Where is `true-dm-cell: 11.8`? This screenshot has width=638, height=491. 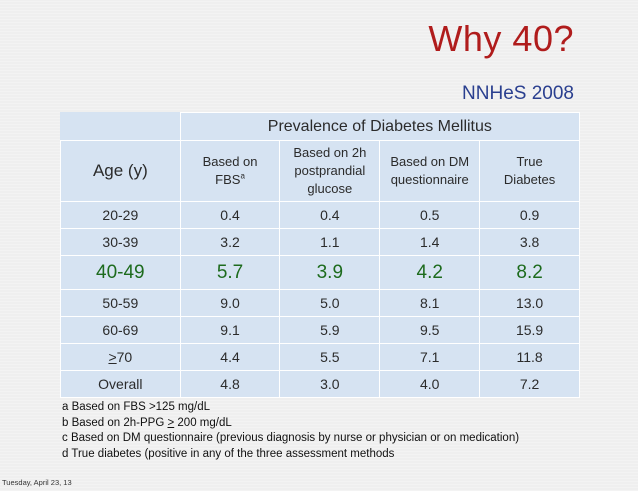 true-dm-cell: 11.8 is located at coordinates (529, 357).